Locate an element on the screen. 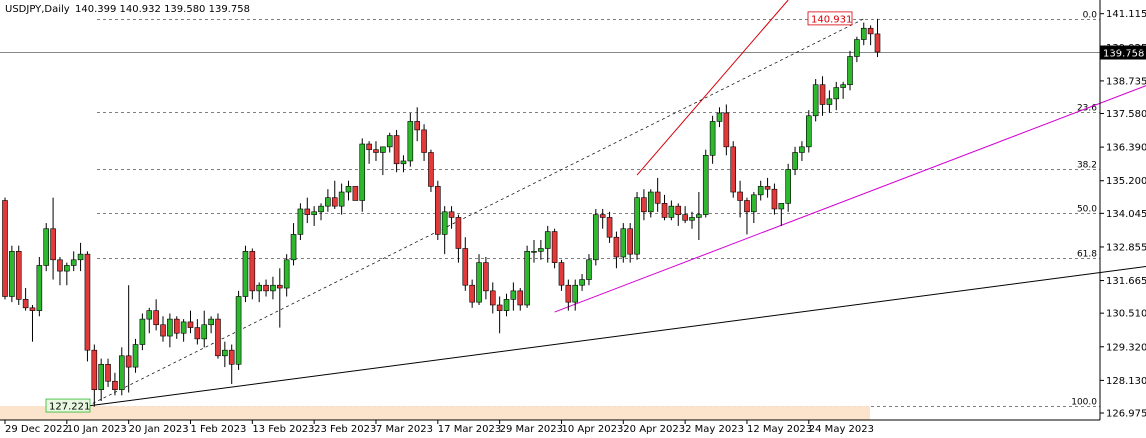 This screenshot has width=1146, height=438. high-price-box is located at coordinates (830, 18).